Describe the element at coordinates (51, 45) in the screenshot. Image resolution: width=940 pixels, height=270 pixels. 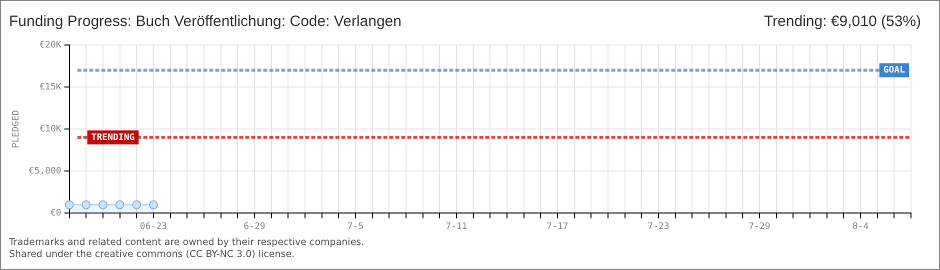
I see `y-tick-label: €20K` at that location.